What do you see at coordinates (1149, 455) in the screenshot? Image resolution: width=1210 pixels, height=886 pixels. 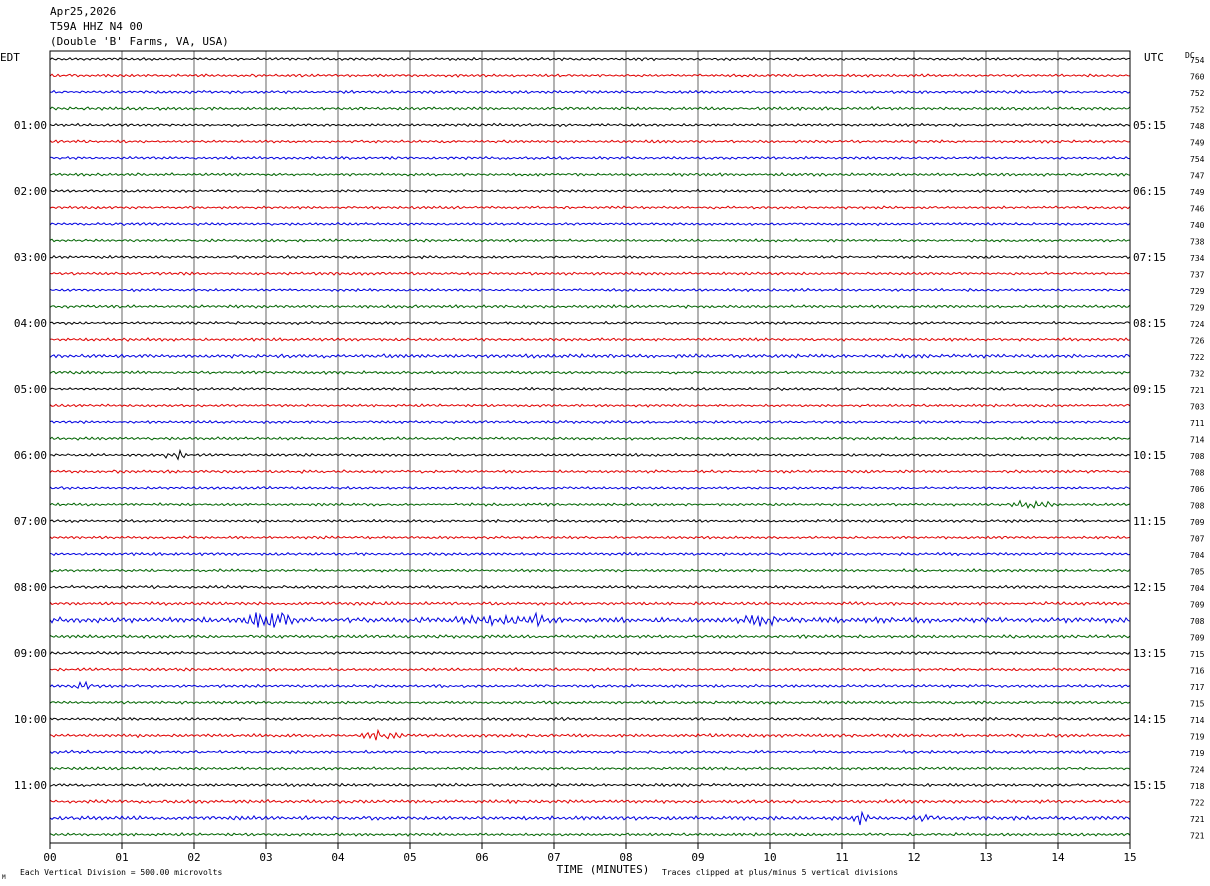 I see `utc-hour-label: 10:15` at bounding box center [1149, 455].